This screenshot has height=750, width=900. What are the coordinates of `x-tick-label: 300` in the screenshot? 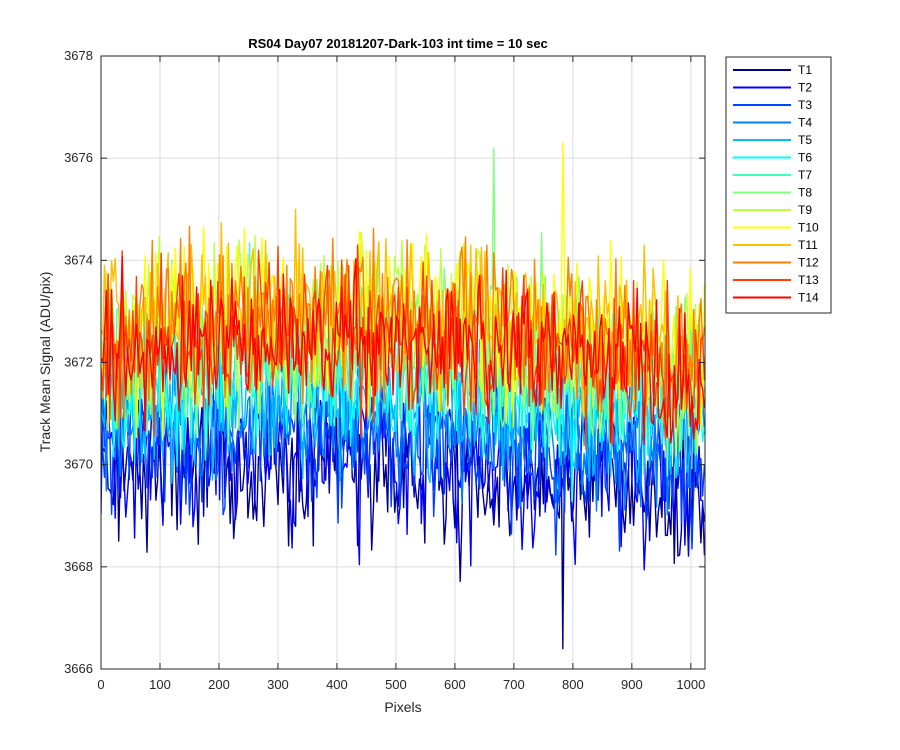 It's located at (278, 684).